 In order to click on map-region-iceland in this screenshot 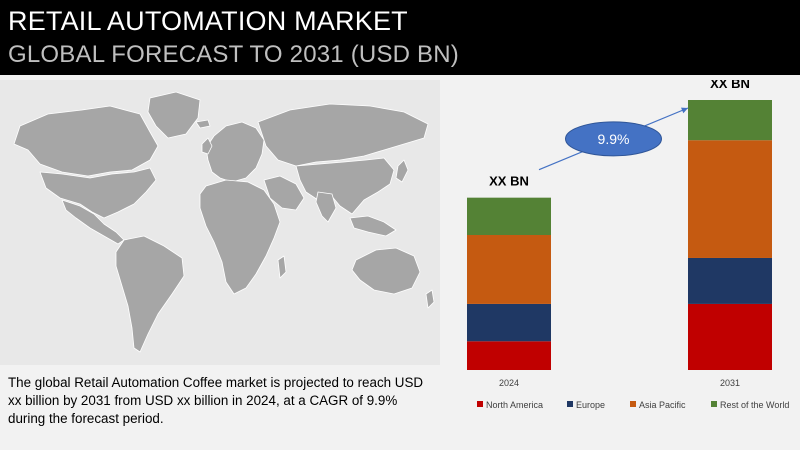, I will do `click(203, 124)`.